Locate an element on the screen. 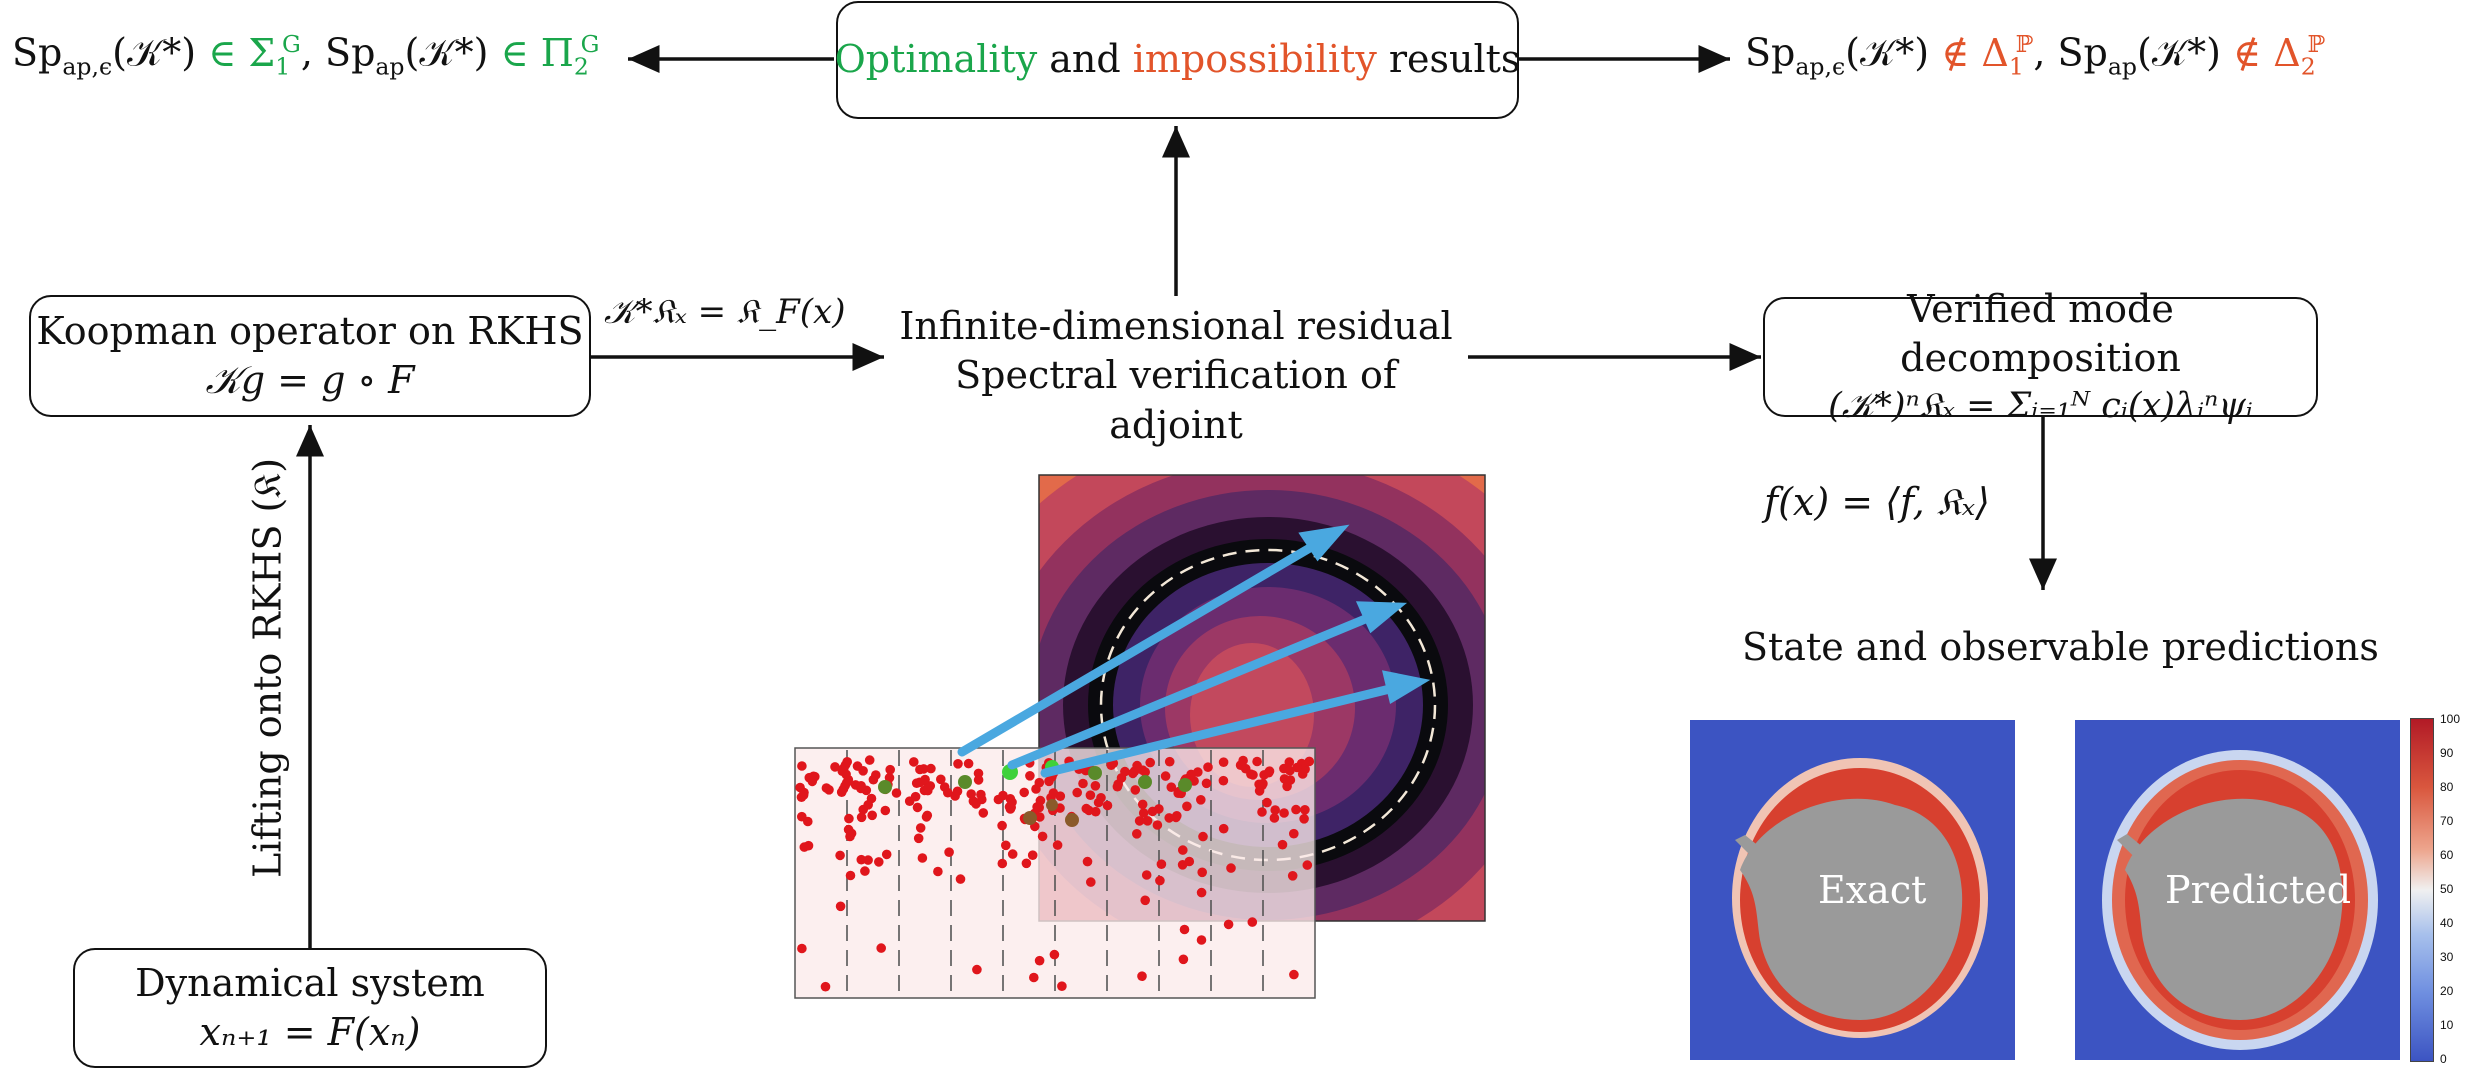 The height and width of the screenshot is (1079, 2471). results-word: results is located at coordinates (1454, 59).